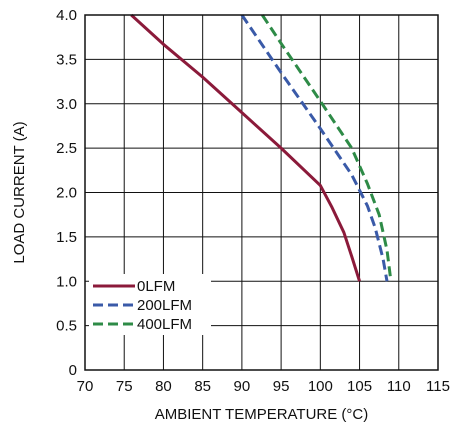 The image size is (461, 430). What do you see at coordinates (19, 192) in the screenshot?
I see `y-axis-label: LOAD CURRENT (A)` at bounding box center [19, 192].